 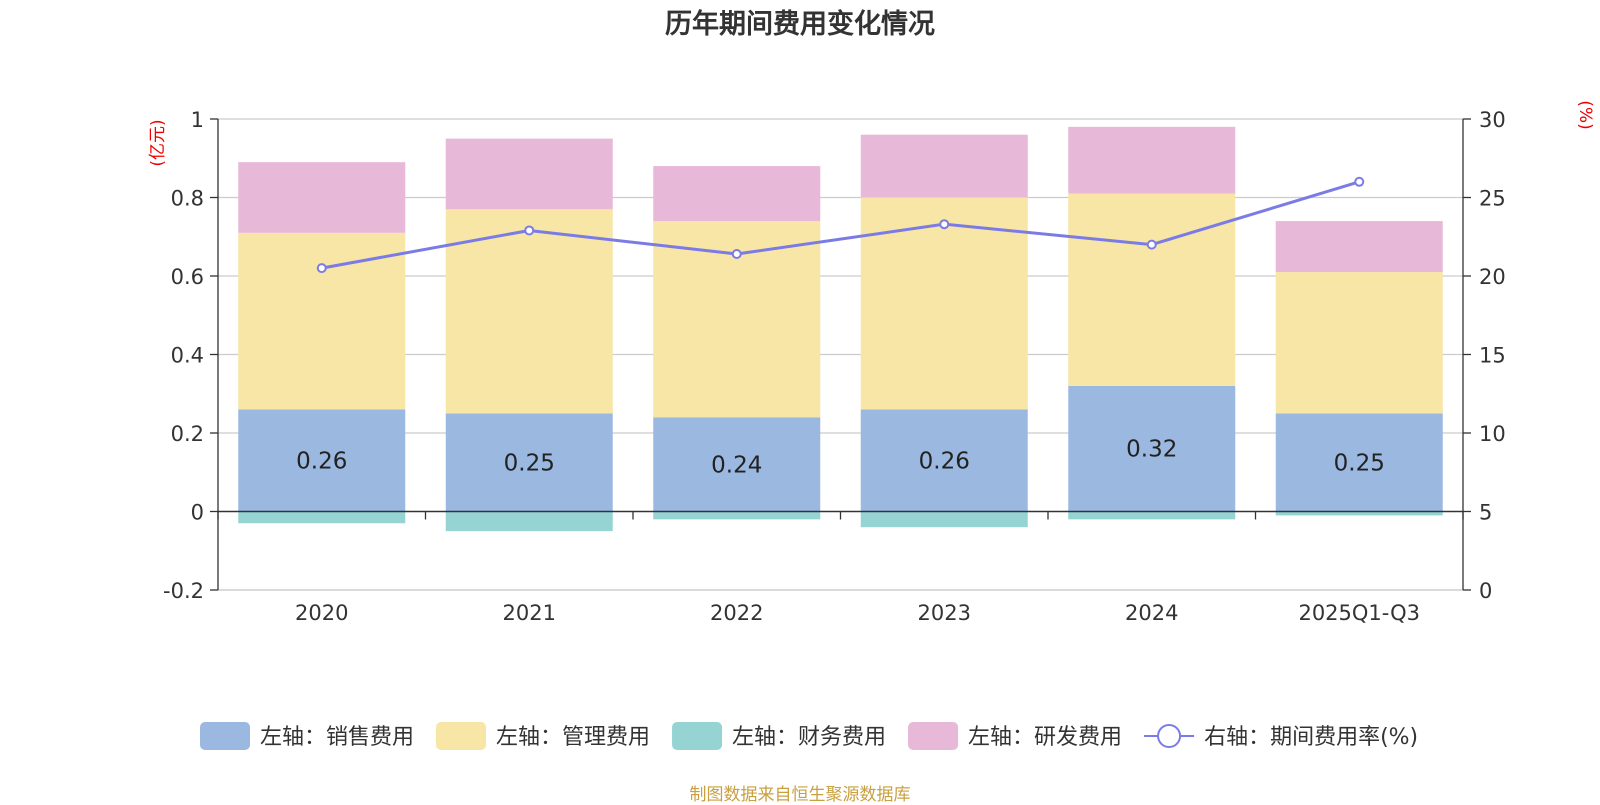 I want to click on category-label: 2022, so click(x=736, y=613).